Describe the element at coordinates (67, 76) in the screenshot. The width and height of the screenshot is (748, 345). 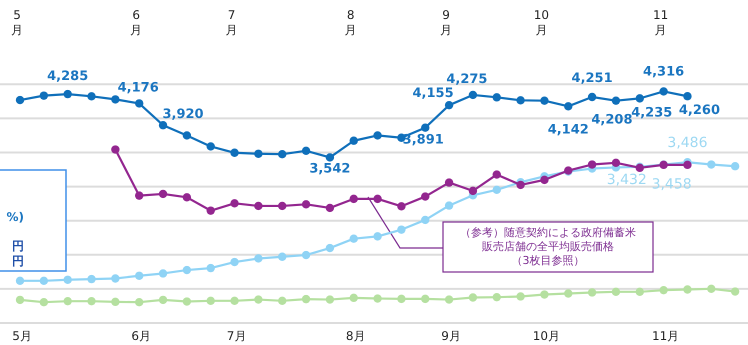
I see `data-label: 4,285` at that location.